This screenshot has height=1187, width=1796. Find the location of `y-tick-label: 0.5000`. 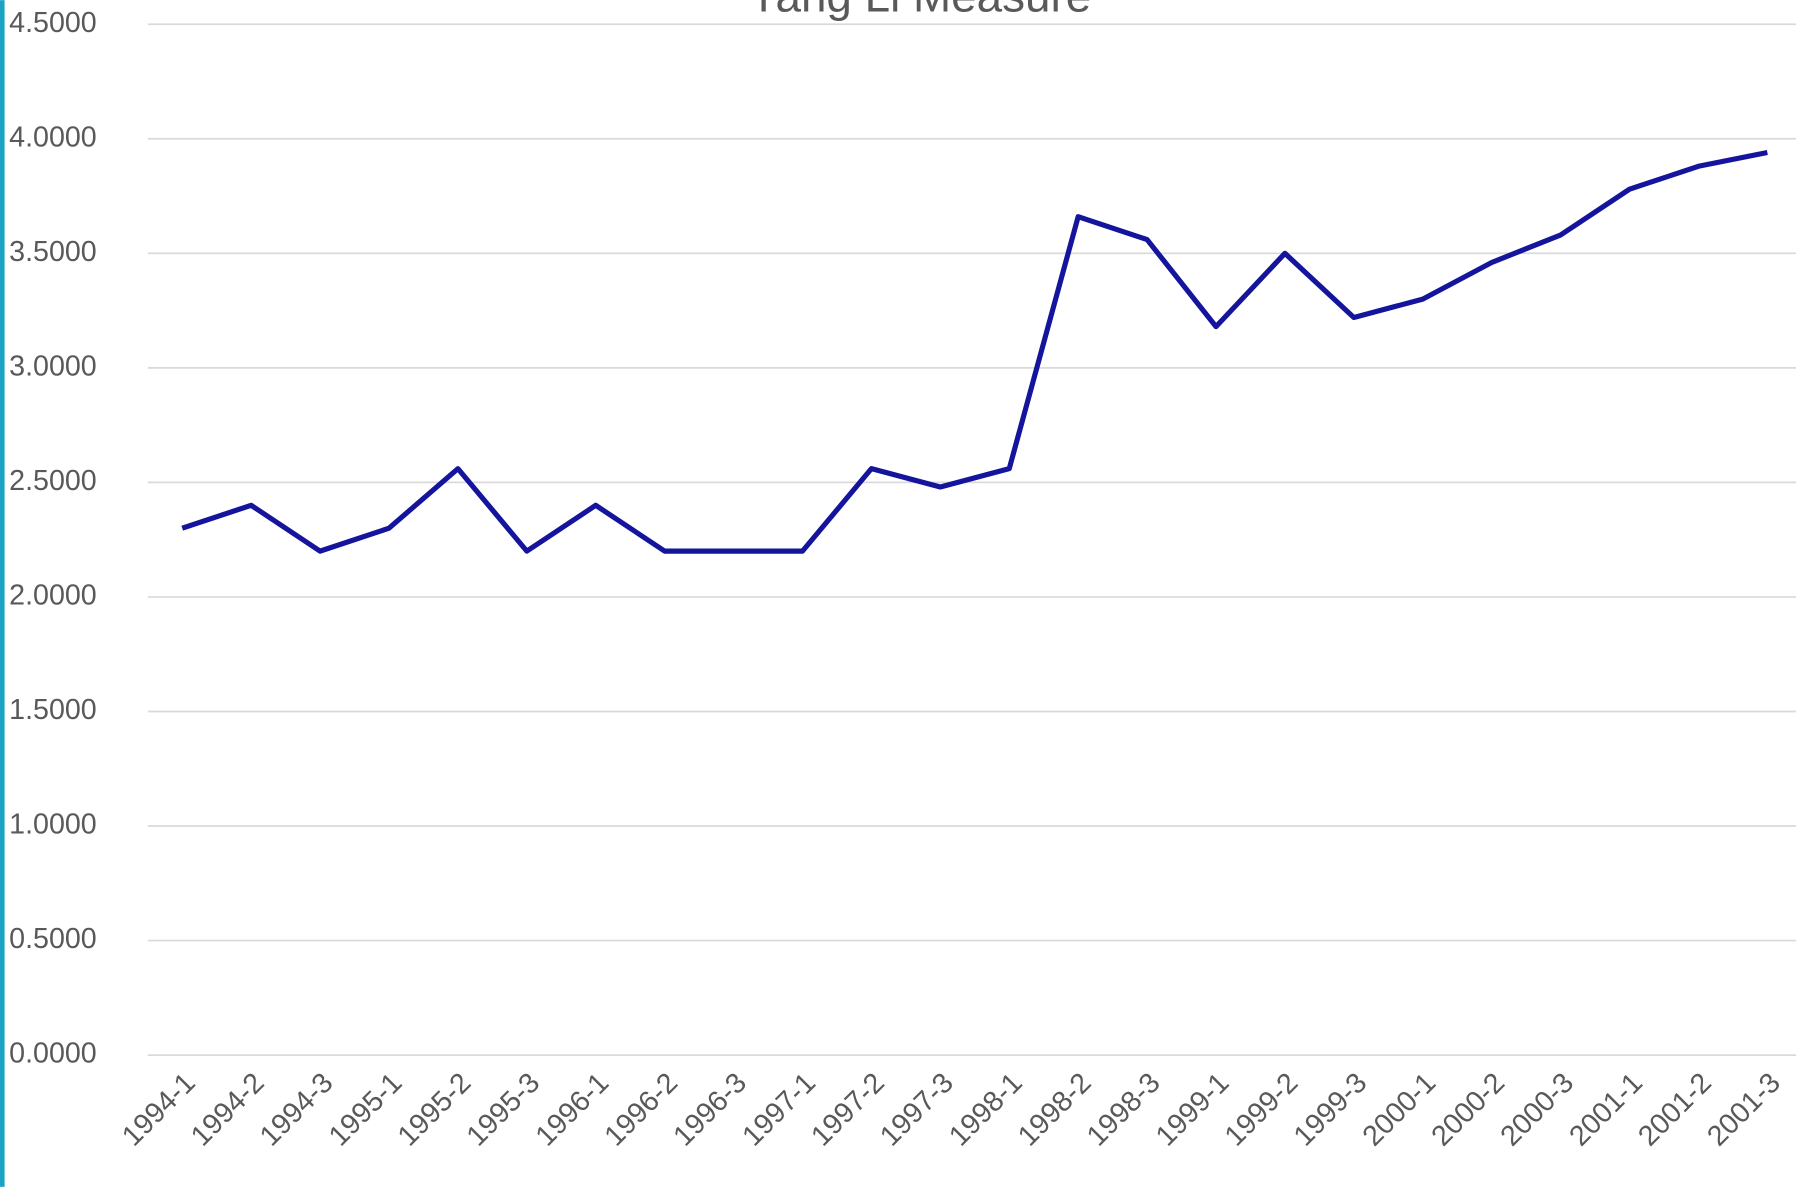

y-tick-label: 0.5000 is located at coordinates (53, 939).